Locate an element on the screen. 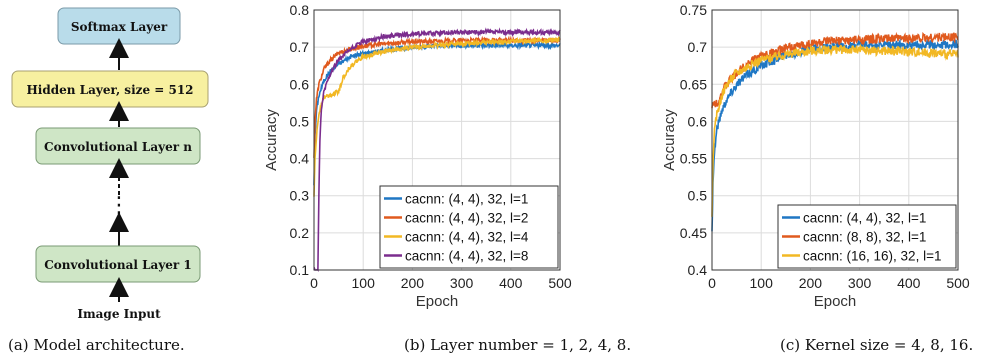  hidden-layer-label: Hidden Layer, size = 512 is located at coordinates (109, 90).